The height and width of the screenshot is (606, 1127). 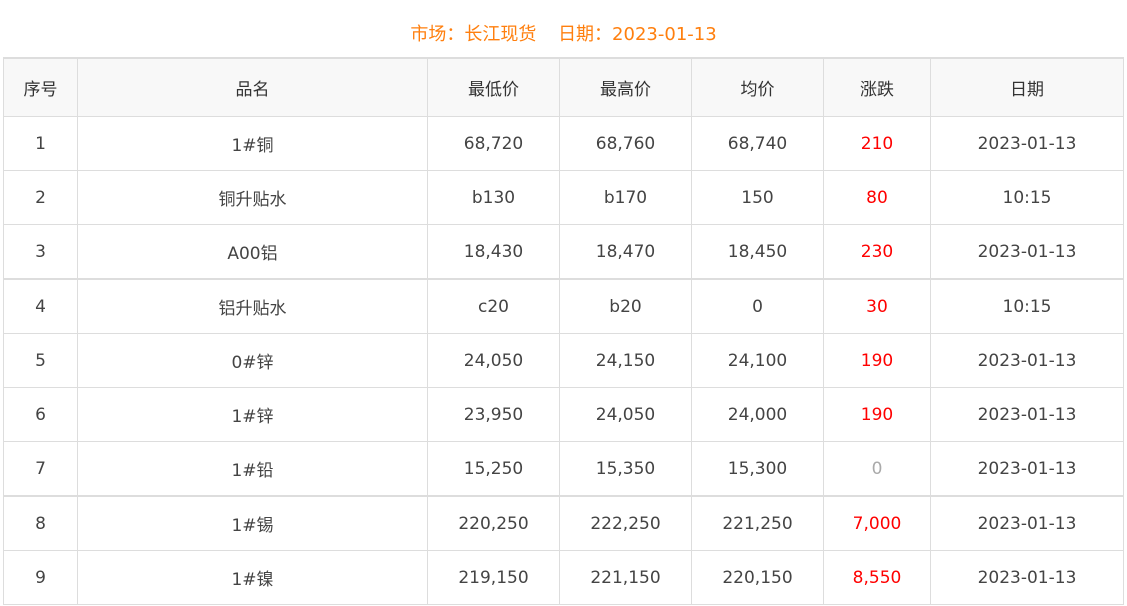 I want to click on column-header: 涨跌, so click(x=877, y=87).